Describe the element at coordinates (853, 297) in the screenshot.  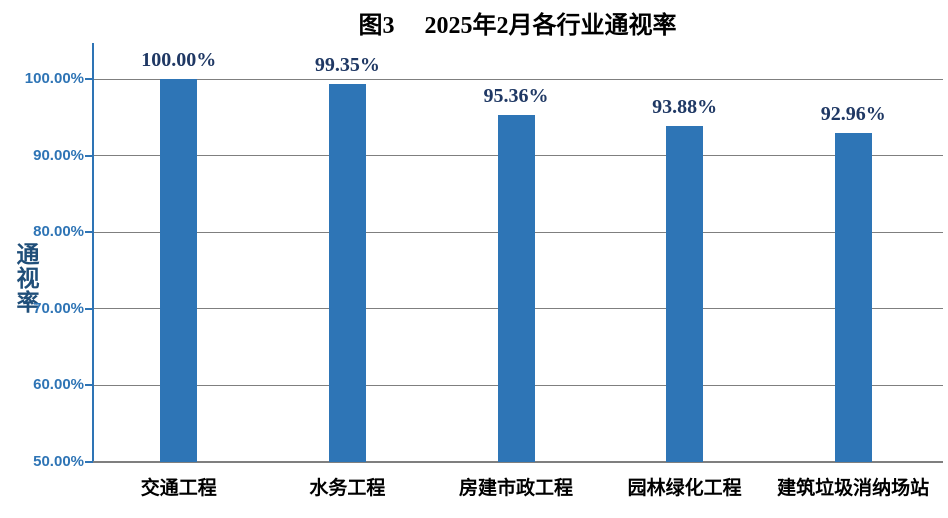
I see `bar-建筑垃圾消纳场站` at that location.